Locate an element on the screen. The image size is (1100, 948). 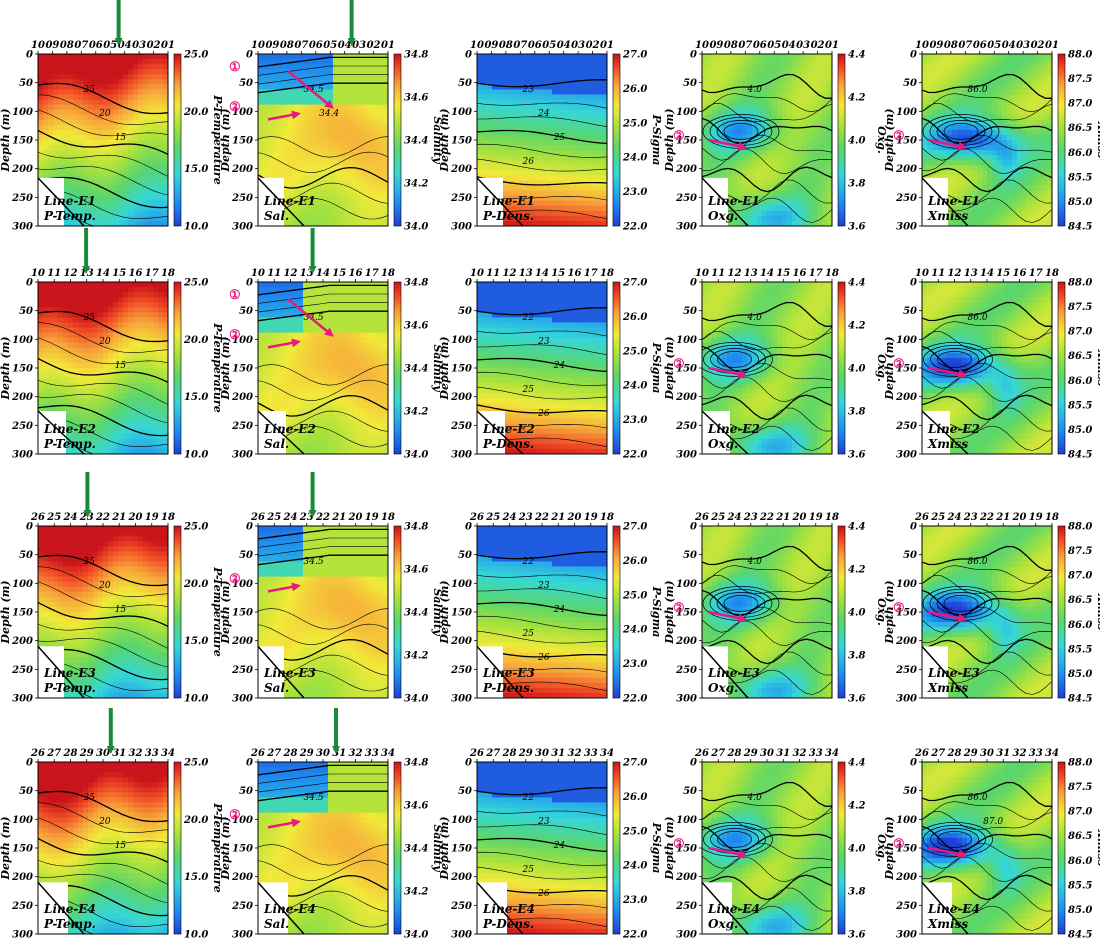
station-label: 09 is located at coordinates (716, 45).